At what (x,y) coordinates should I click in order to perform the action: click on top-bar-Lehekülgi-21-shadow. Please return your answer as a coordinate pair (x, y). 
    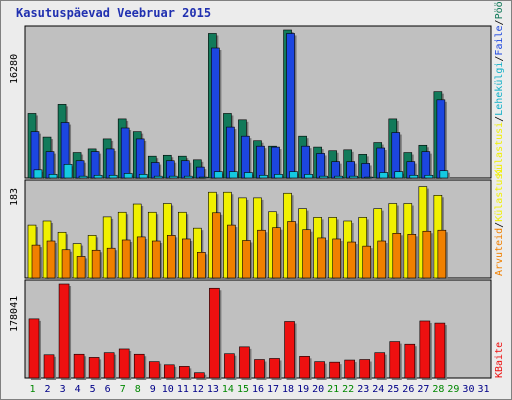
    Looking at the image, I should click on (340, 179).